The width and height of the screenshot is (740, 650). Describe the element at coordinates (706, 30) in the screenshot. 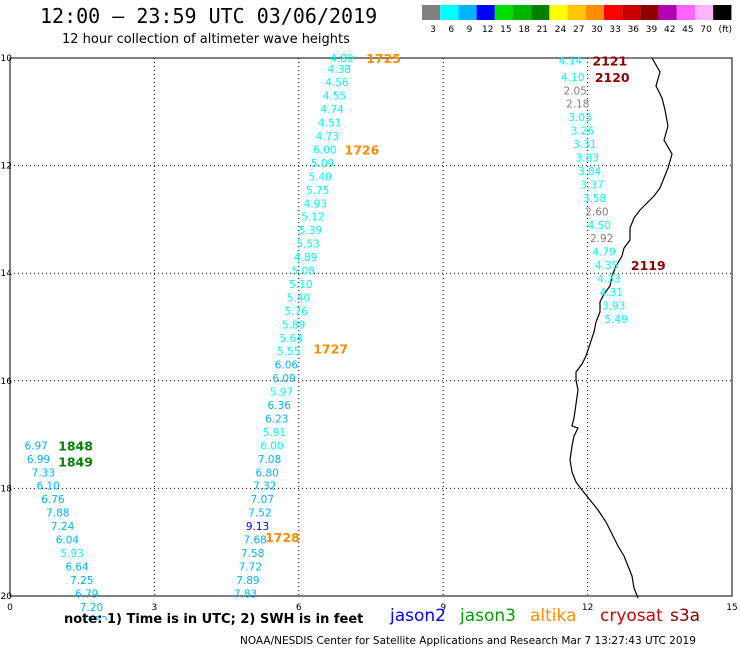

I see `legend-bin-label: 70` at that location.